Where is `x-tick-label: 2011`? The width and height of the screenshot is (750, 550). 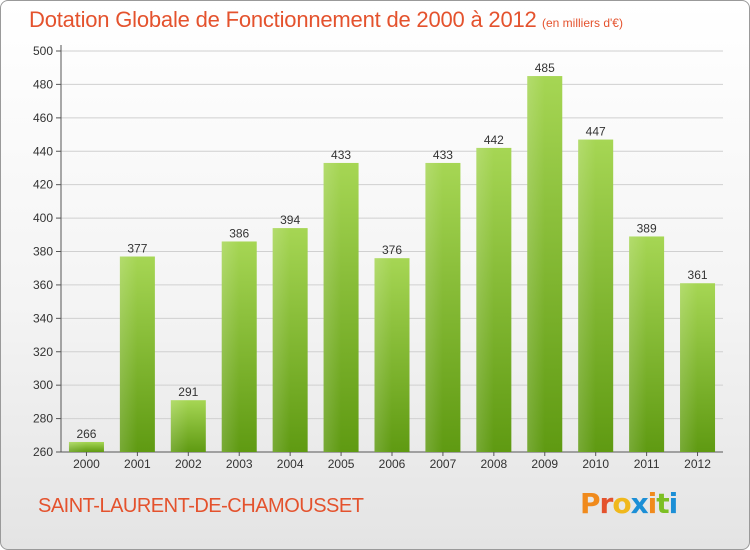
x-tick-label: 2011 is located at coordinates (647, 464).